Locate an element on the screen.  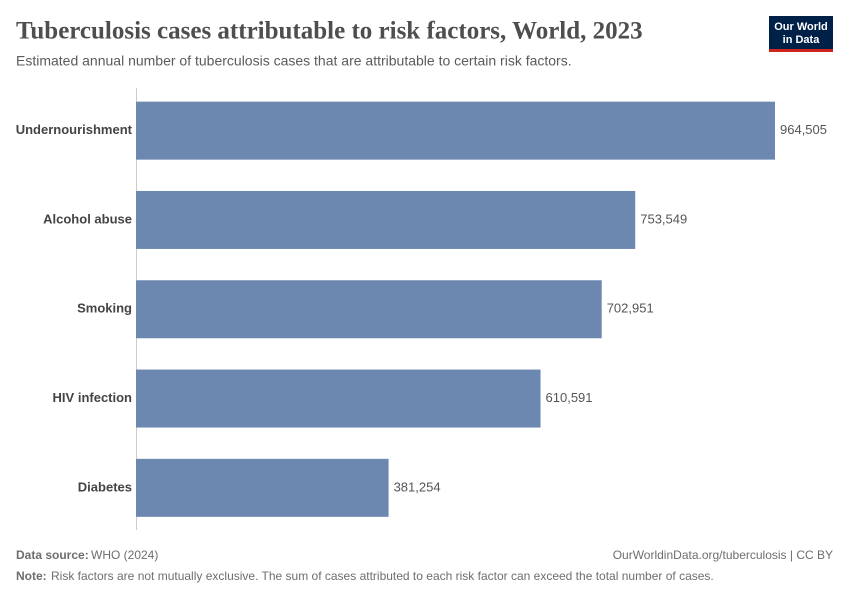
value-label: 753,549 is located at coordinates (663, 218).